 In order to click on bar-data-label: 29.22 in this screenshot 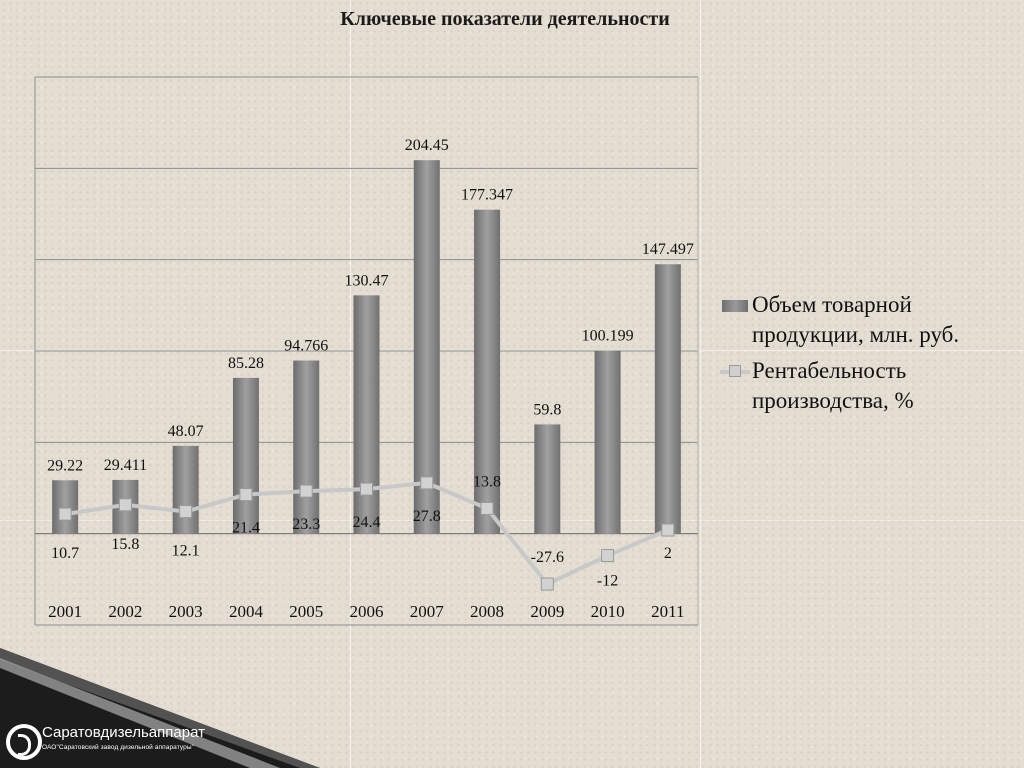, I will do `click(65, 465)`.